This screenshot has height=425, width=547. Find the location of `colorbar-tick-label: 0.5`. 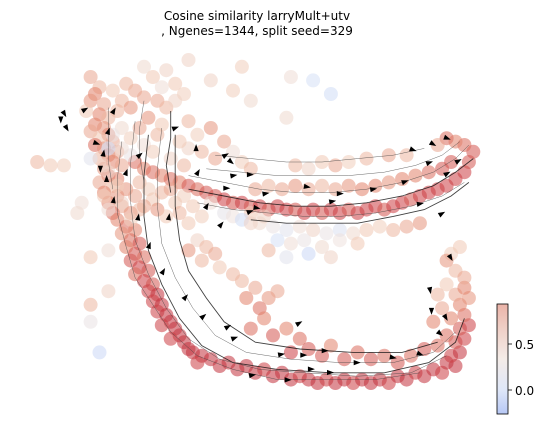

colorbar-tick-label: 0.5 is located at coordinates (524, 345).